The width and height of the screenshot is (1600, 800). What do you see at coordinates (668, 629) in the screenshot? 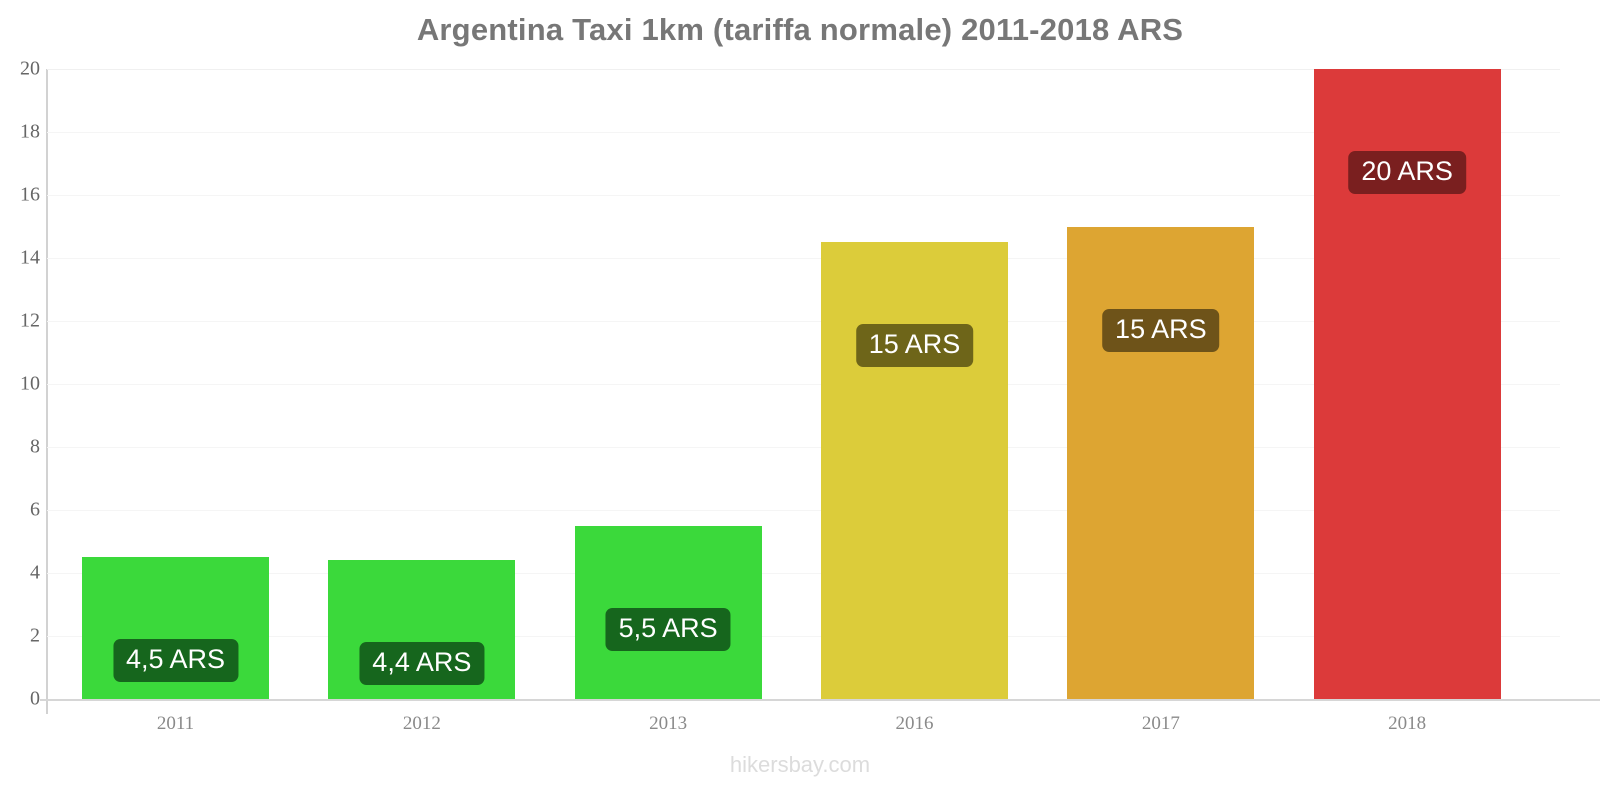
I see `bar-value-label: 5,5 ARS` at bounding box center [668, 629].